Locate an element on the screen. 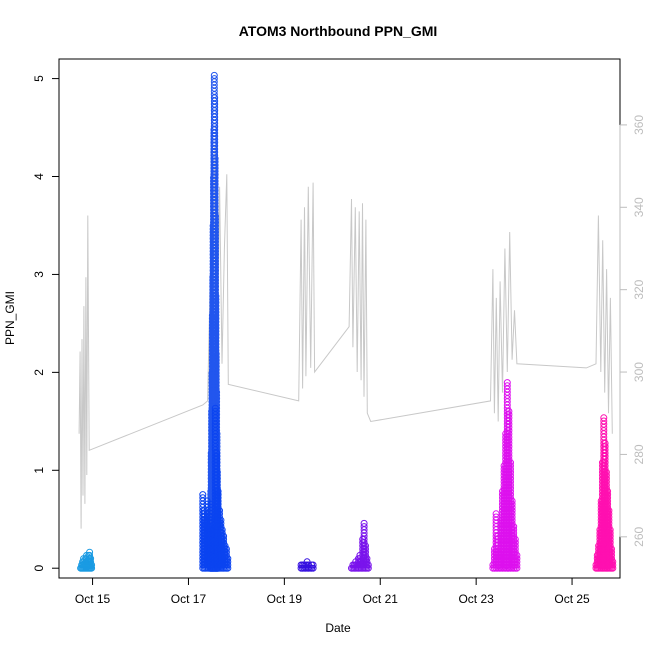 This screenshot has height=650, width=650. y2-tick-label: 320 is located at coordinates (639, 289).